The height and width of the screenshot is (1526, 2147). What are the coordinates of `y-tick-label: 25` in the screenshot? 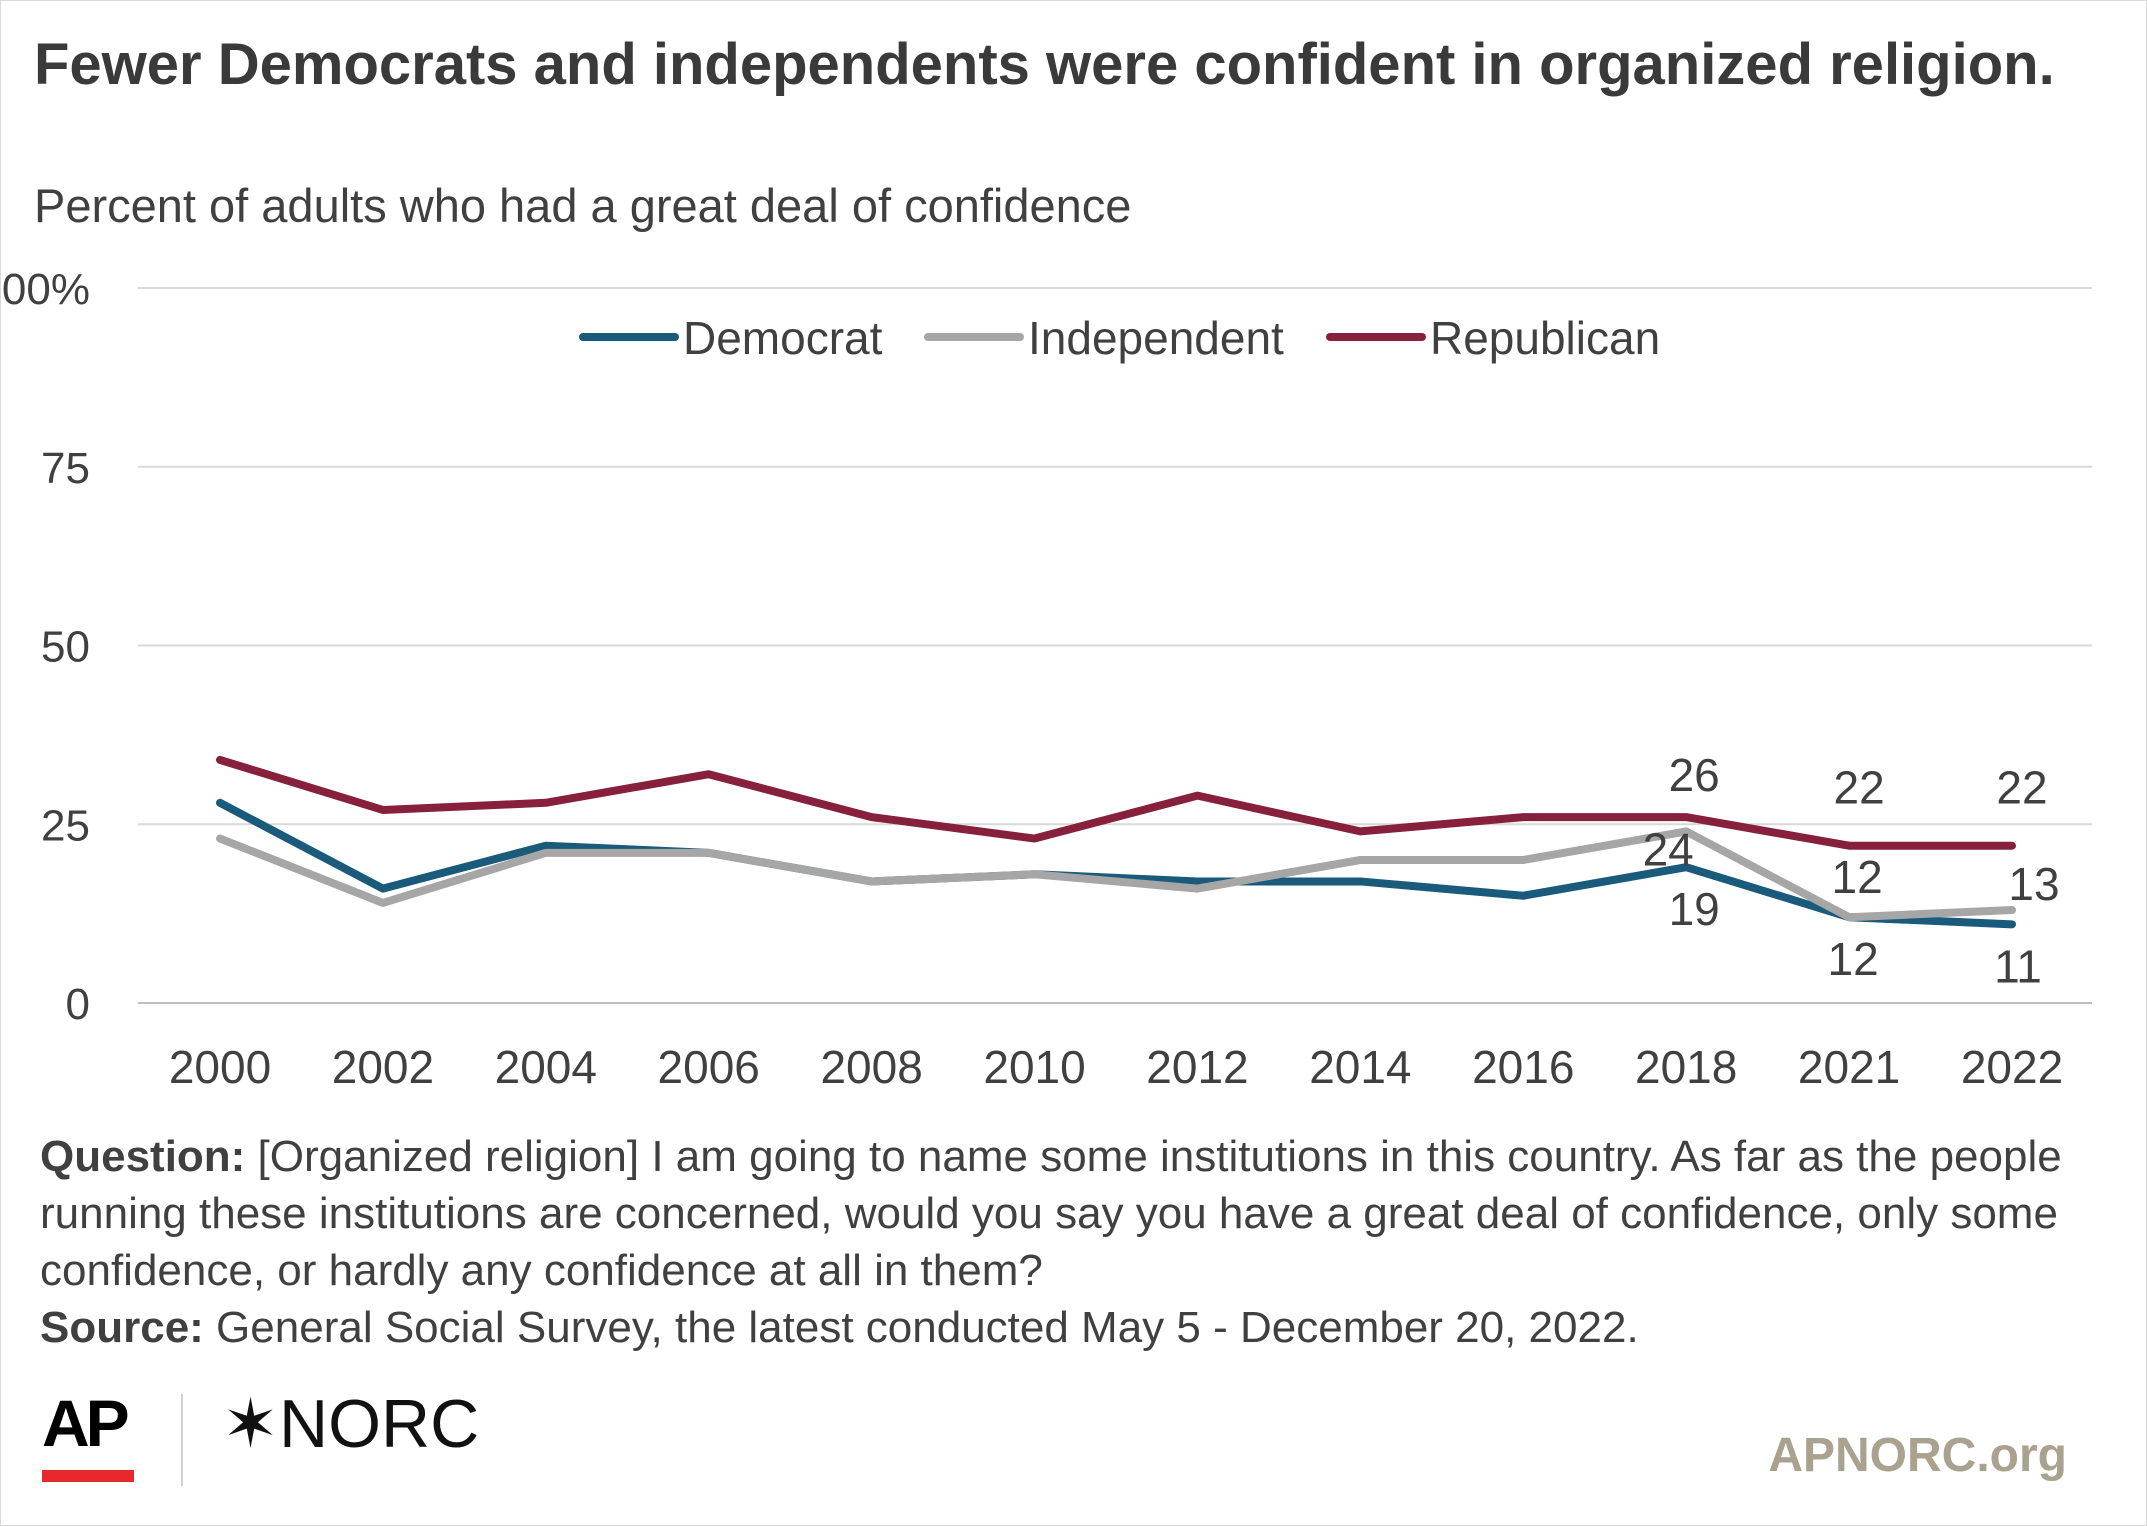 It's located at (65, 825).